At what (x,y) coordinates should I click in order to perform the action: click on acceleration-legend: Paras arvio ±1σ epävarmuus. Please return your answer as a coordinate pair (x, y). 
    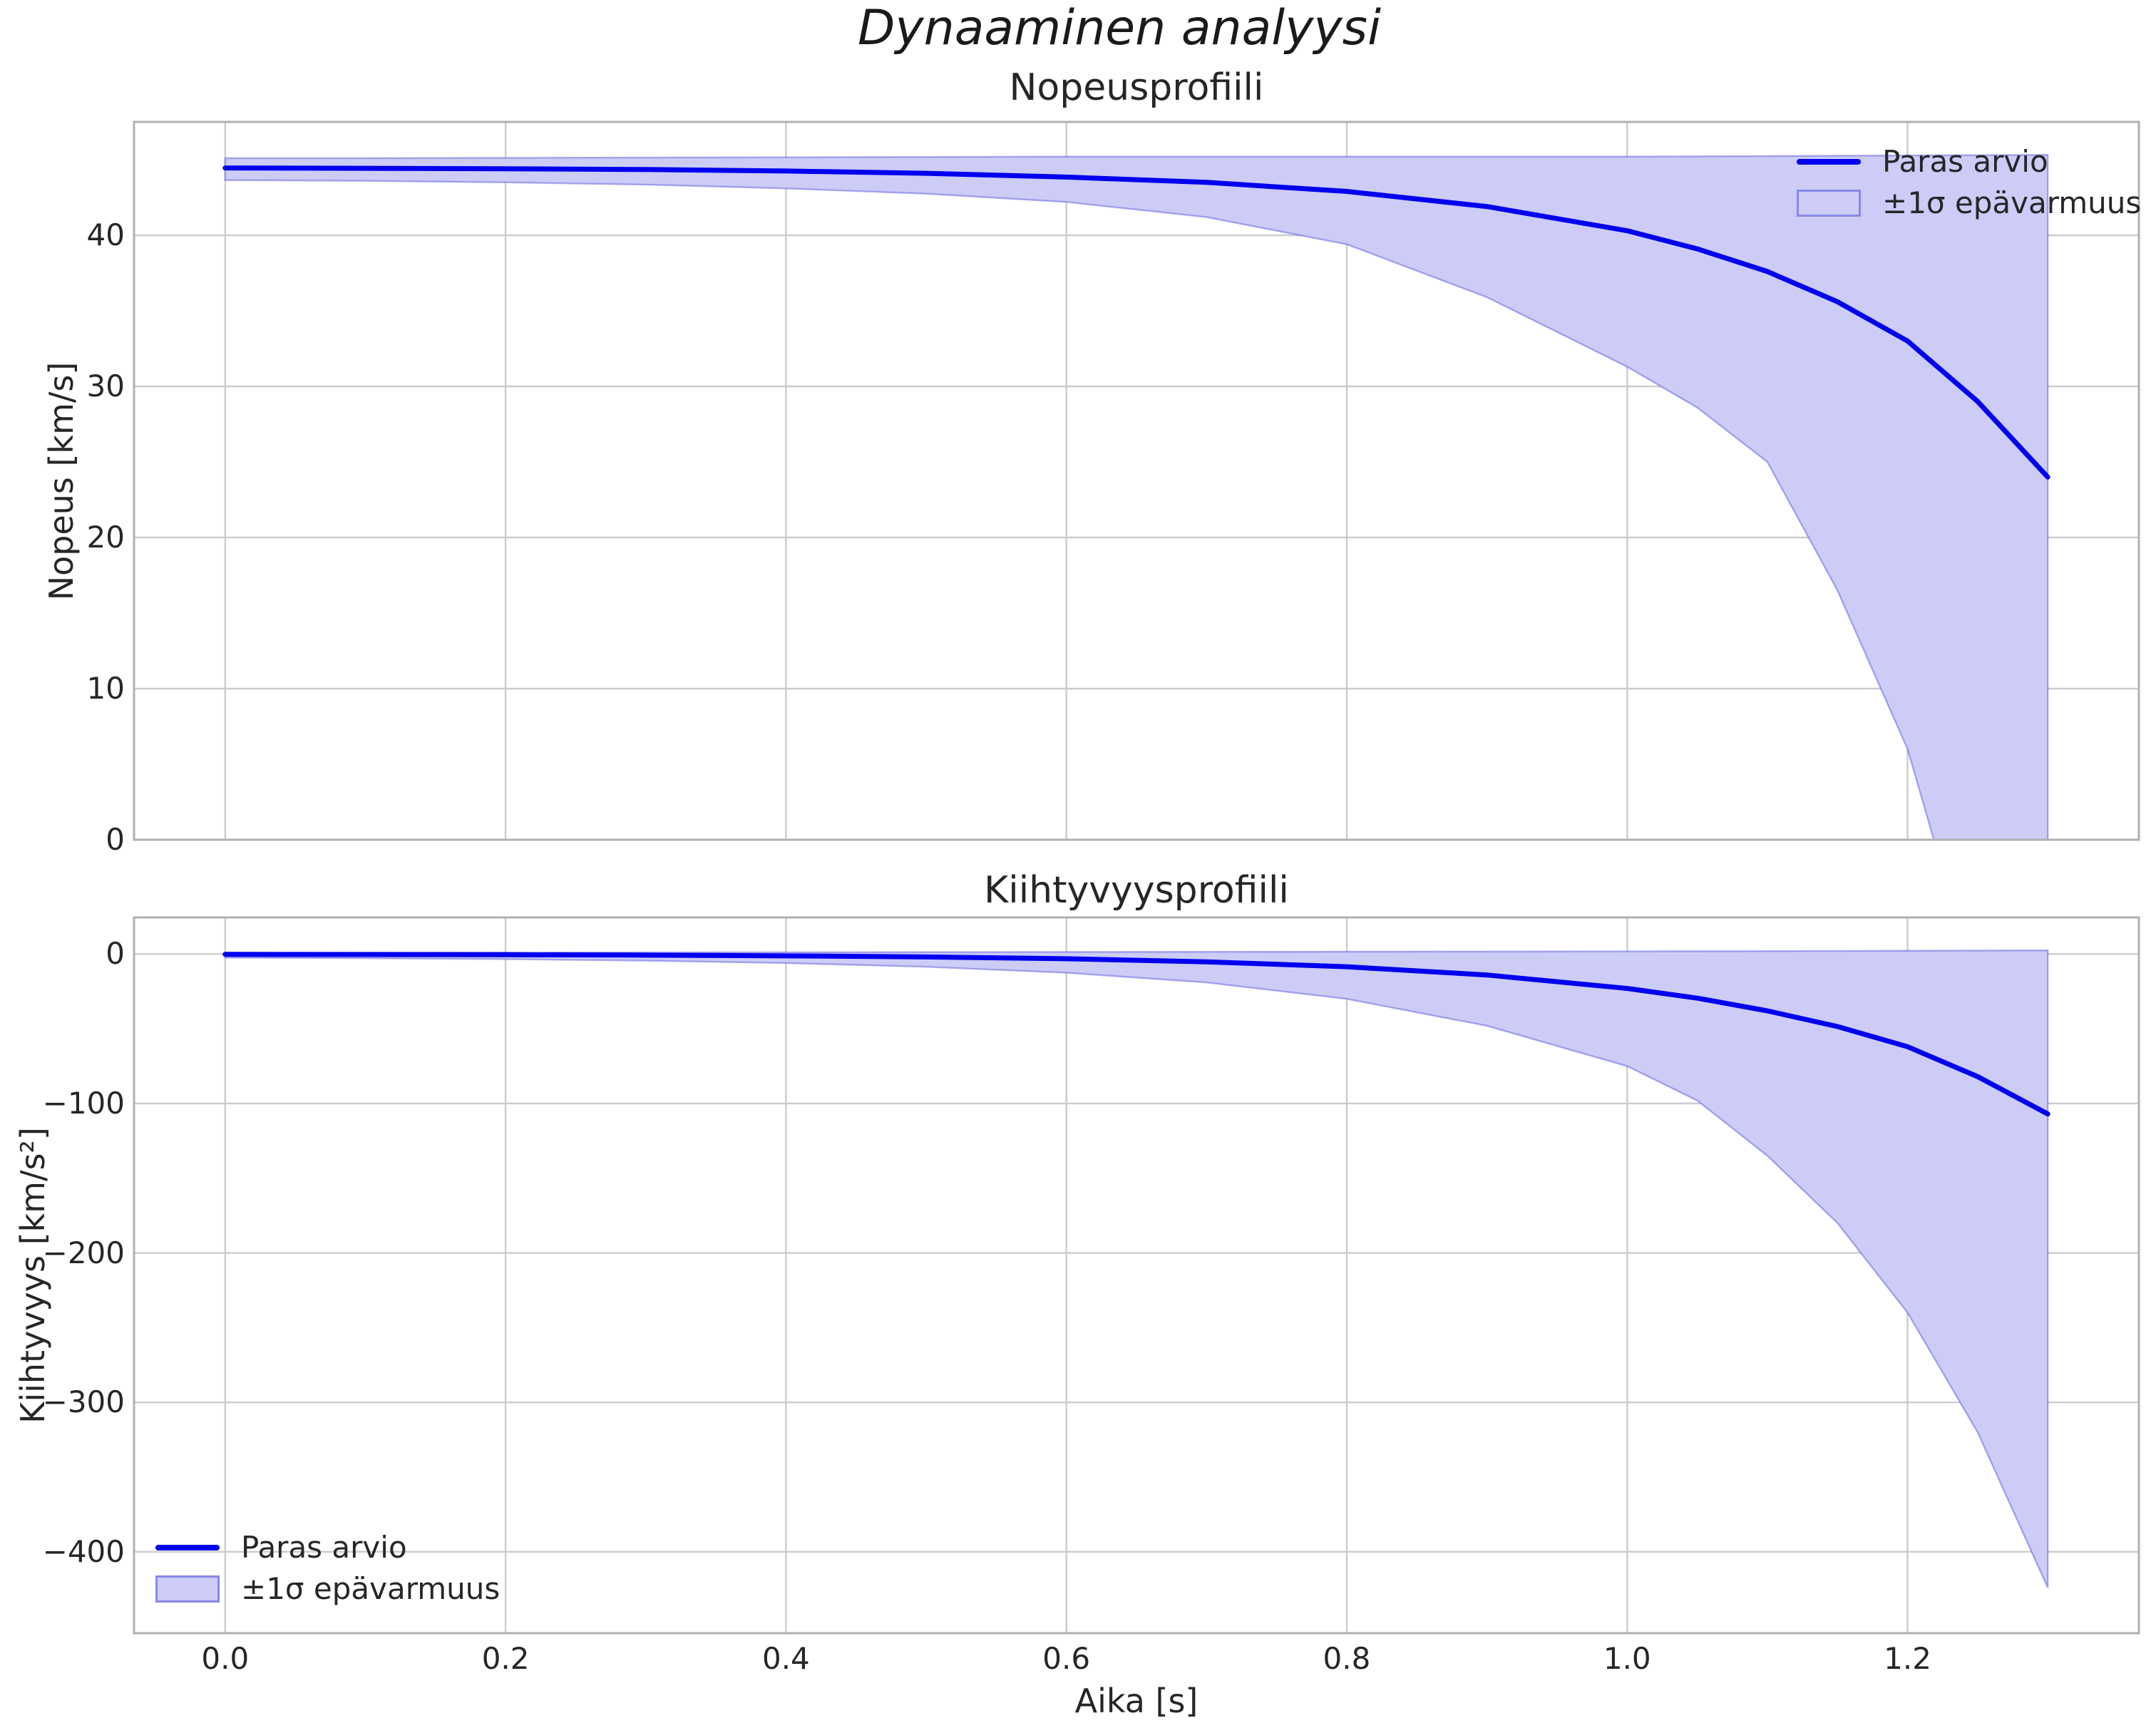
    Looking at the image, I should click on (327, 1568).